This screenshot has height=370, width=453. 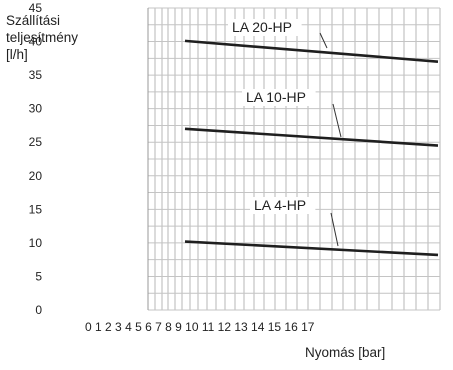 What do you see at coordinates (36, 209) in the screenshot?
I see `y-tick-label: 15` at bounding box center [36, 209].